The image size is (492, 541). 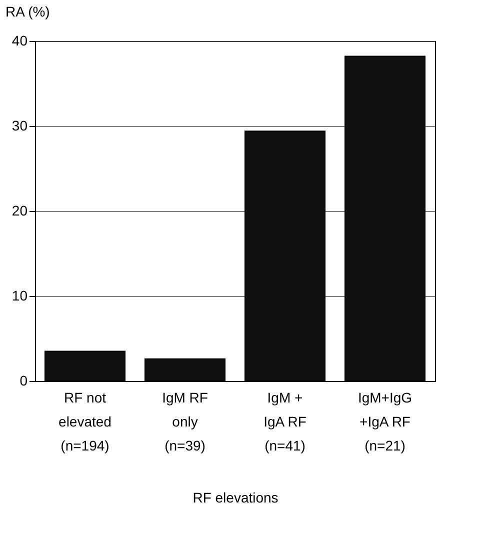 What do you see at coordinates (28, 12) in the screenshot?
I see `y-axis-title: RA (%)` at bounding box center [28, 12].